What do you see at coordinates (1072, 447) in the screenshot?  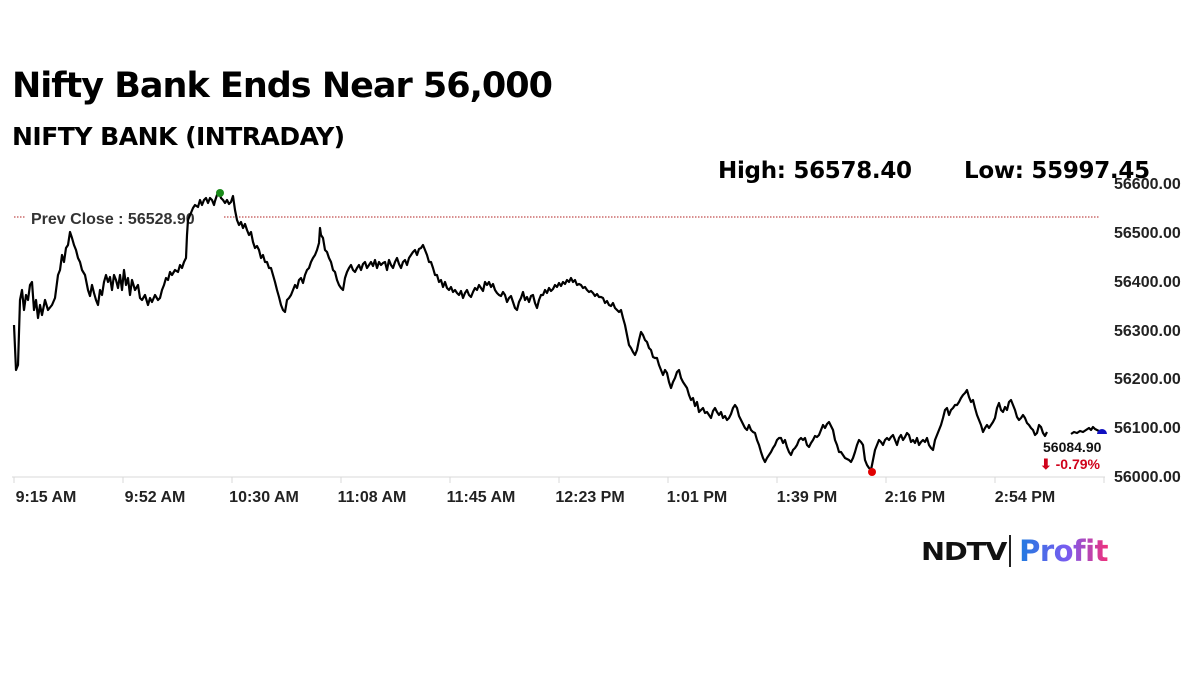 I see `last-price-label: 56084.90` at bounding box center [1072, 447].